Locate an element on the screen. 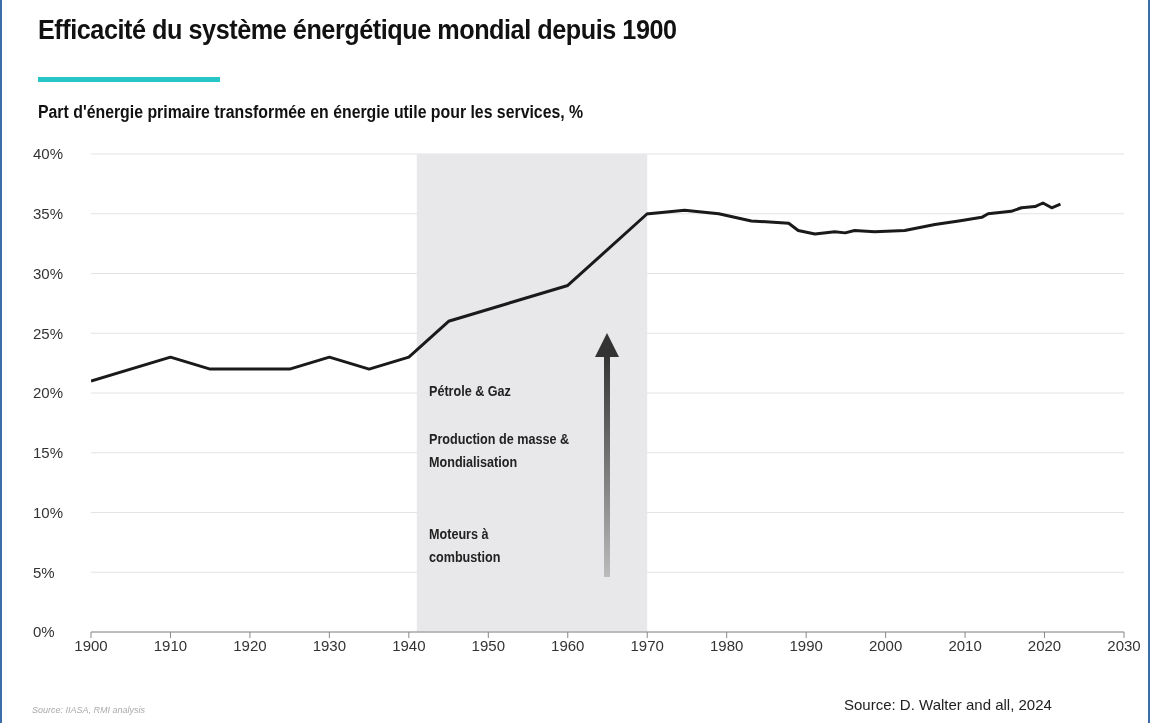 The width and height of the screenshot is (1150, 723). source-note: Source: IIASA, RMI analysis is located at coordinates (89, 710).